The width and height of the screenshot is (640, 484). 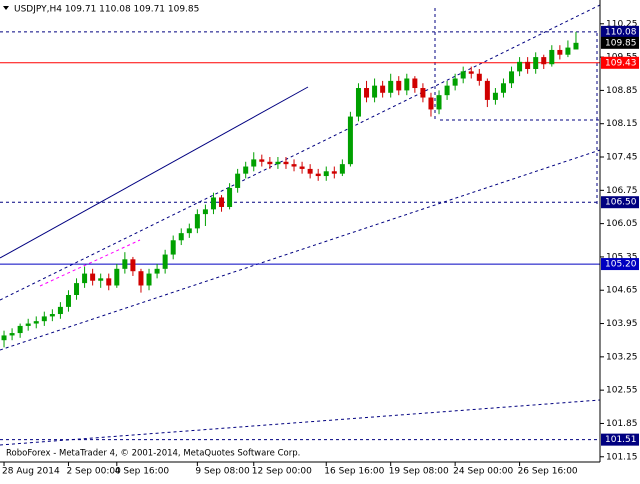 I want to click on x-tick-label: 2 Sep 00:00, so click(x=93, y=472).